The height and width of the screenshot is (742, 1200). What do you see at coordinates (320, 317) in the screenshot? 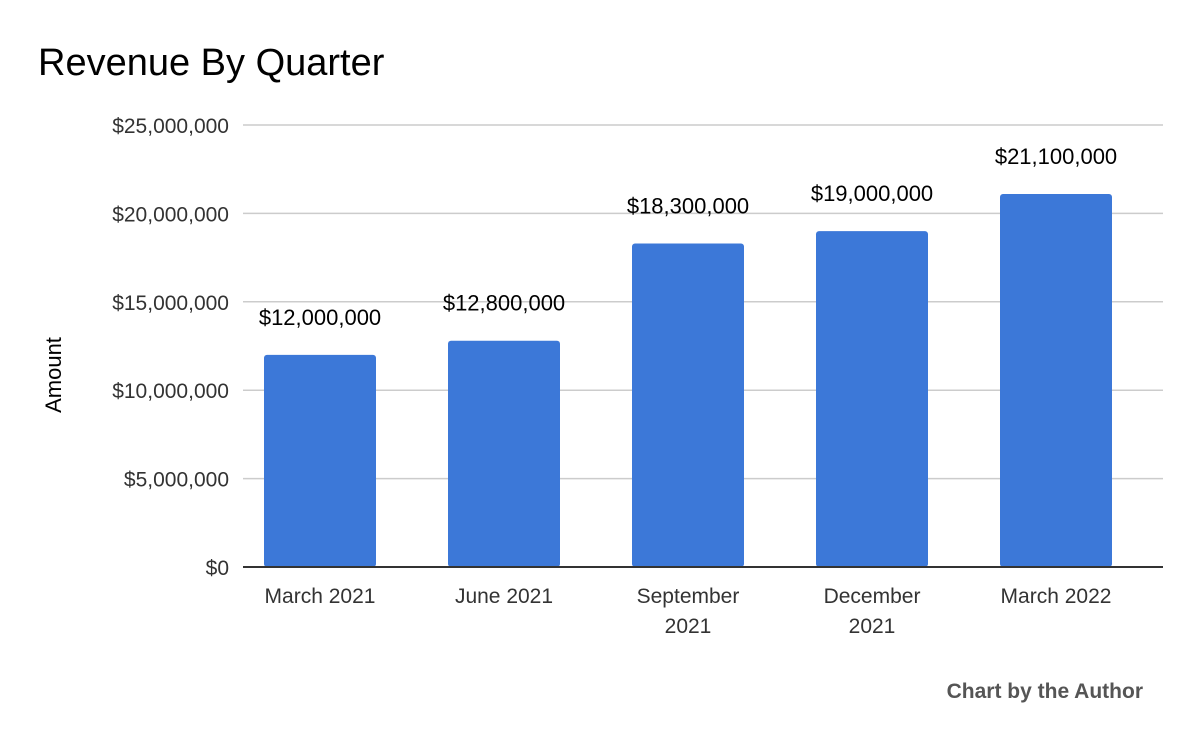
I see `data-label: $12,000,000` at bounding box center [320, 317].